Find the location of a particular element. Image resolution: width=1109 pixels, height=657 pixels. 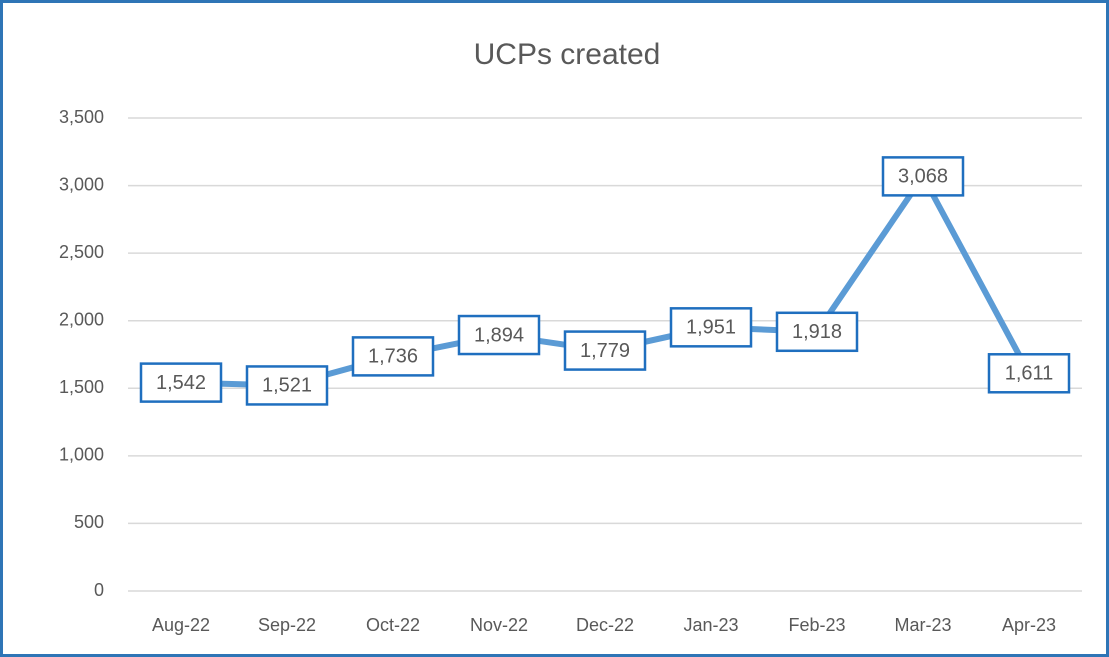

value-label: 1,521 is located at coordinates (287, 386).